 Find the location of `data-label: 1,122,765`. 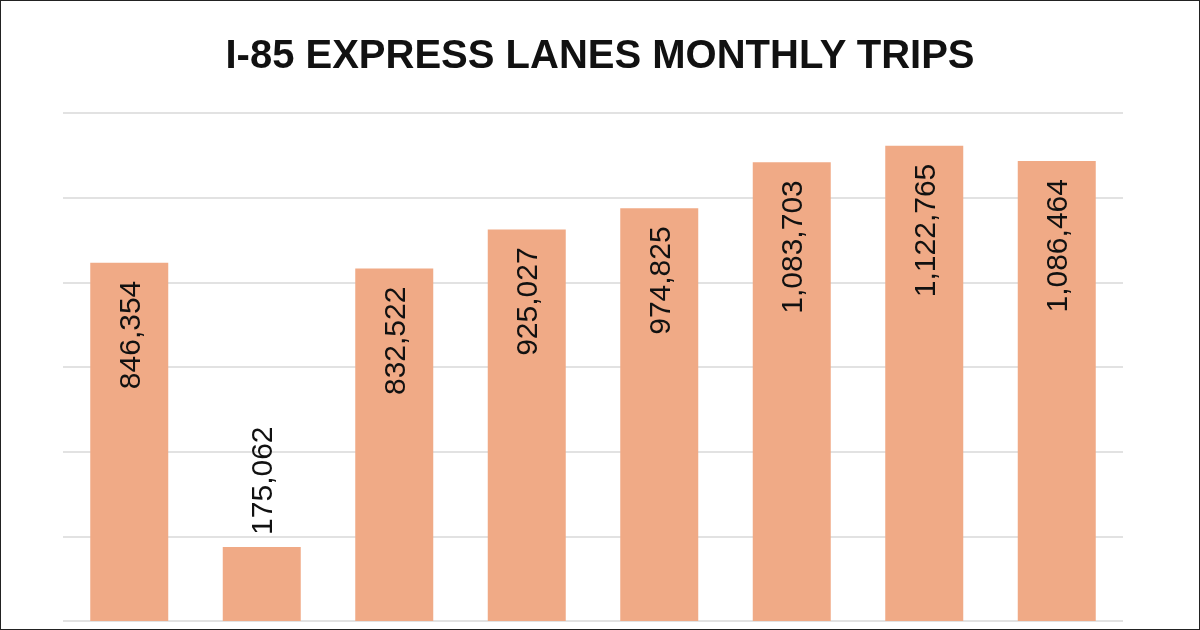

data-label: 1,122,765 is located at coordinates (924, 230).